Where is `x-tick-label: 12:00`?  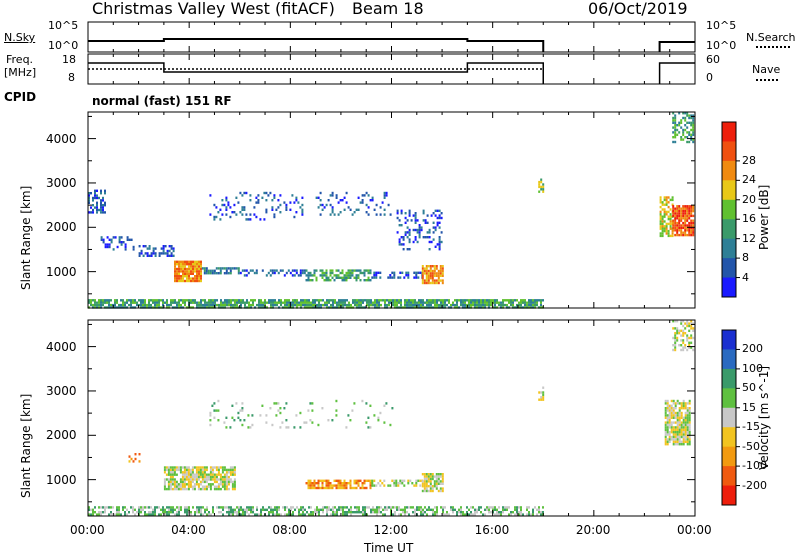
x-tick-label: 12:00 is located at coordinates (391, 530).